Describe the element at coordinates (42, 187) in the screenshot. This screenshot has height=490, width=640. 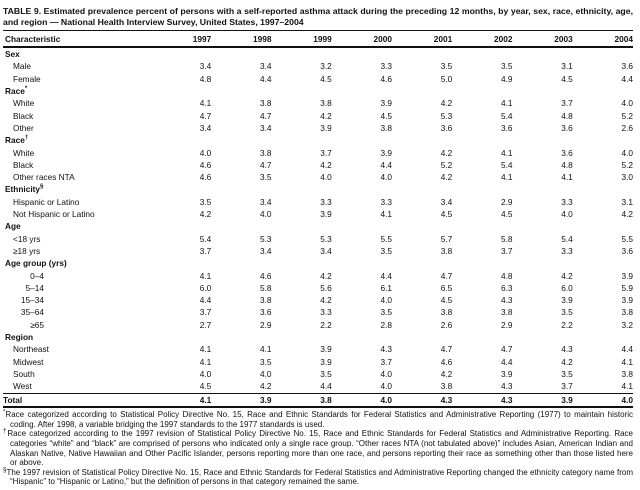
I see `footnote-marker: §` at that location.